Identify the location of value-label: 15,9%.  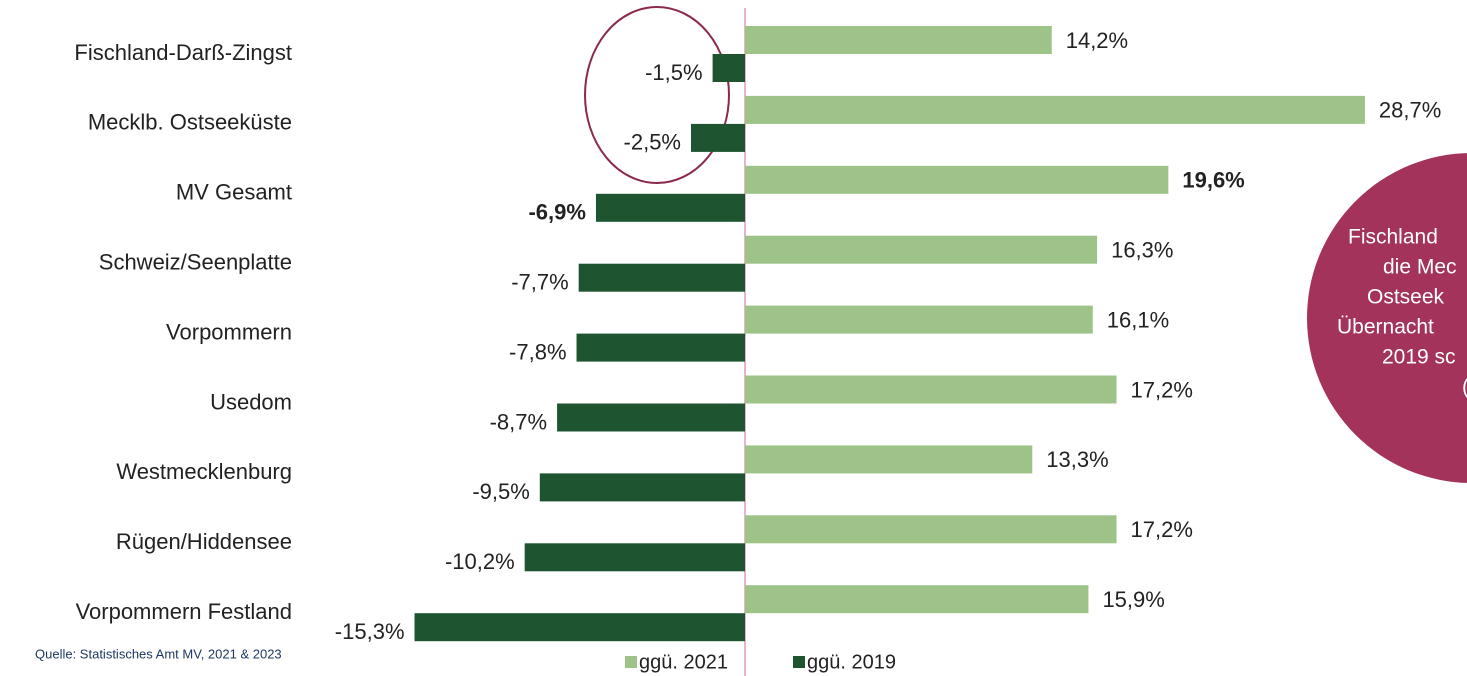
(1133, 599).